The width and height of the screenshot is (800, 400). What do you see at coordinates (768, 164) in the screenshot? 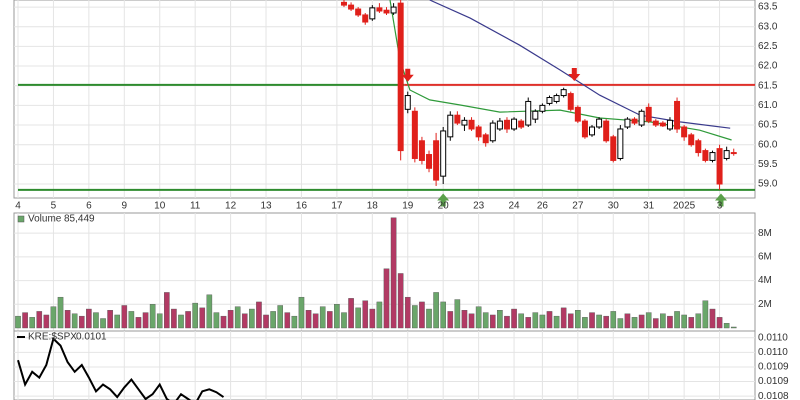
I see `y-tick-label: 59.5` at bounding box center [768, 164].